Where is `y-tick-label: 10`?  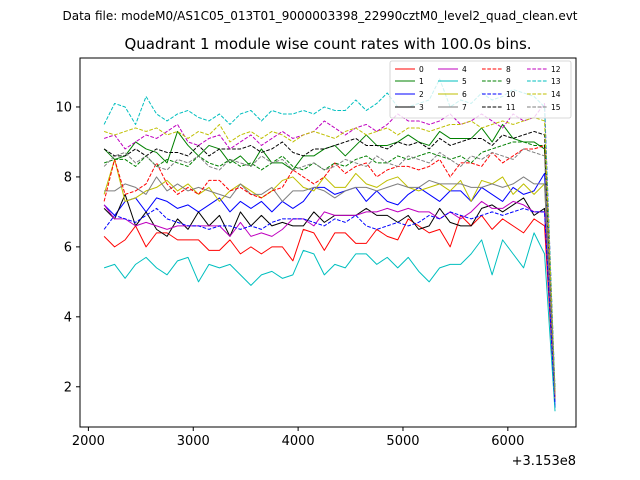 y-tick-label: 10 is located at coordinates (63, 107).